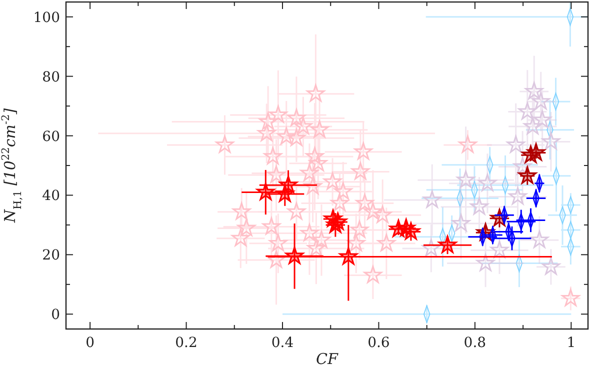 The height and width of the screenshot is (368, 598). I want to click on x-tick-label: 1, so click(571, 343).